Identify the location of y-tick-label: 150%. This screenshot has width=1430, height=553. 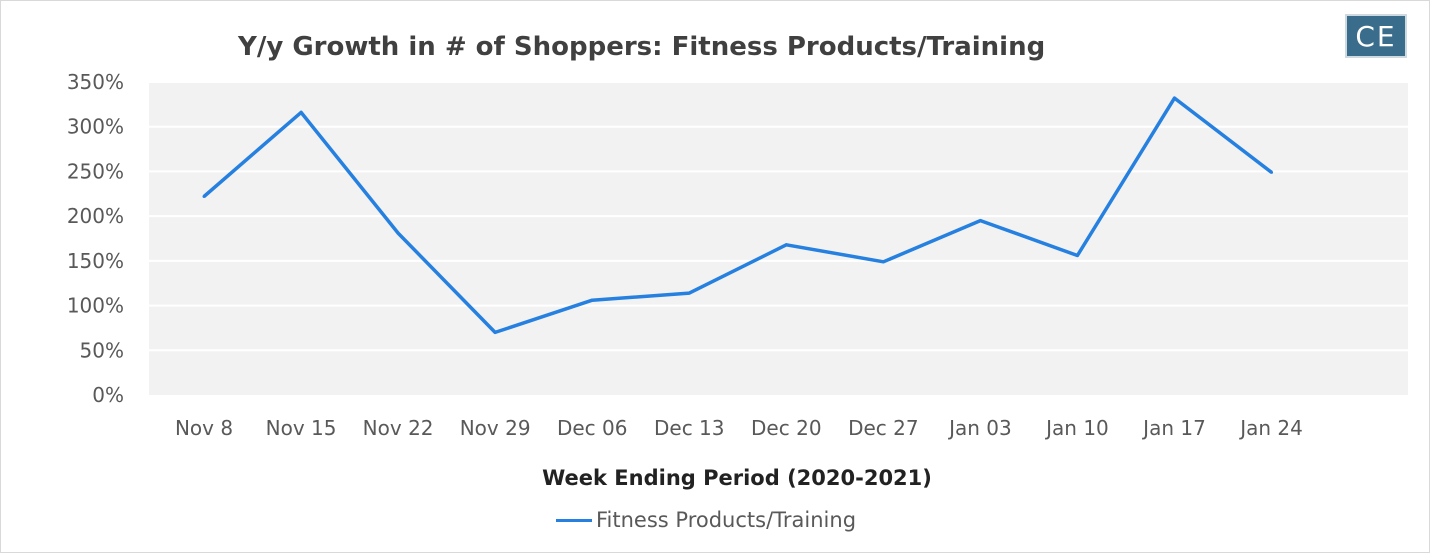
(95, 261).